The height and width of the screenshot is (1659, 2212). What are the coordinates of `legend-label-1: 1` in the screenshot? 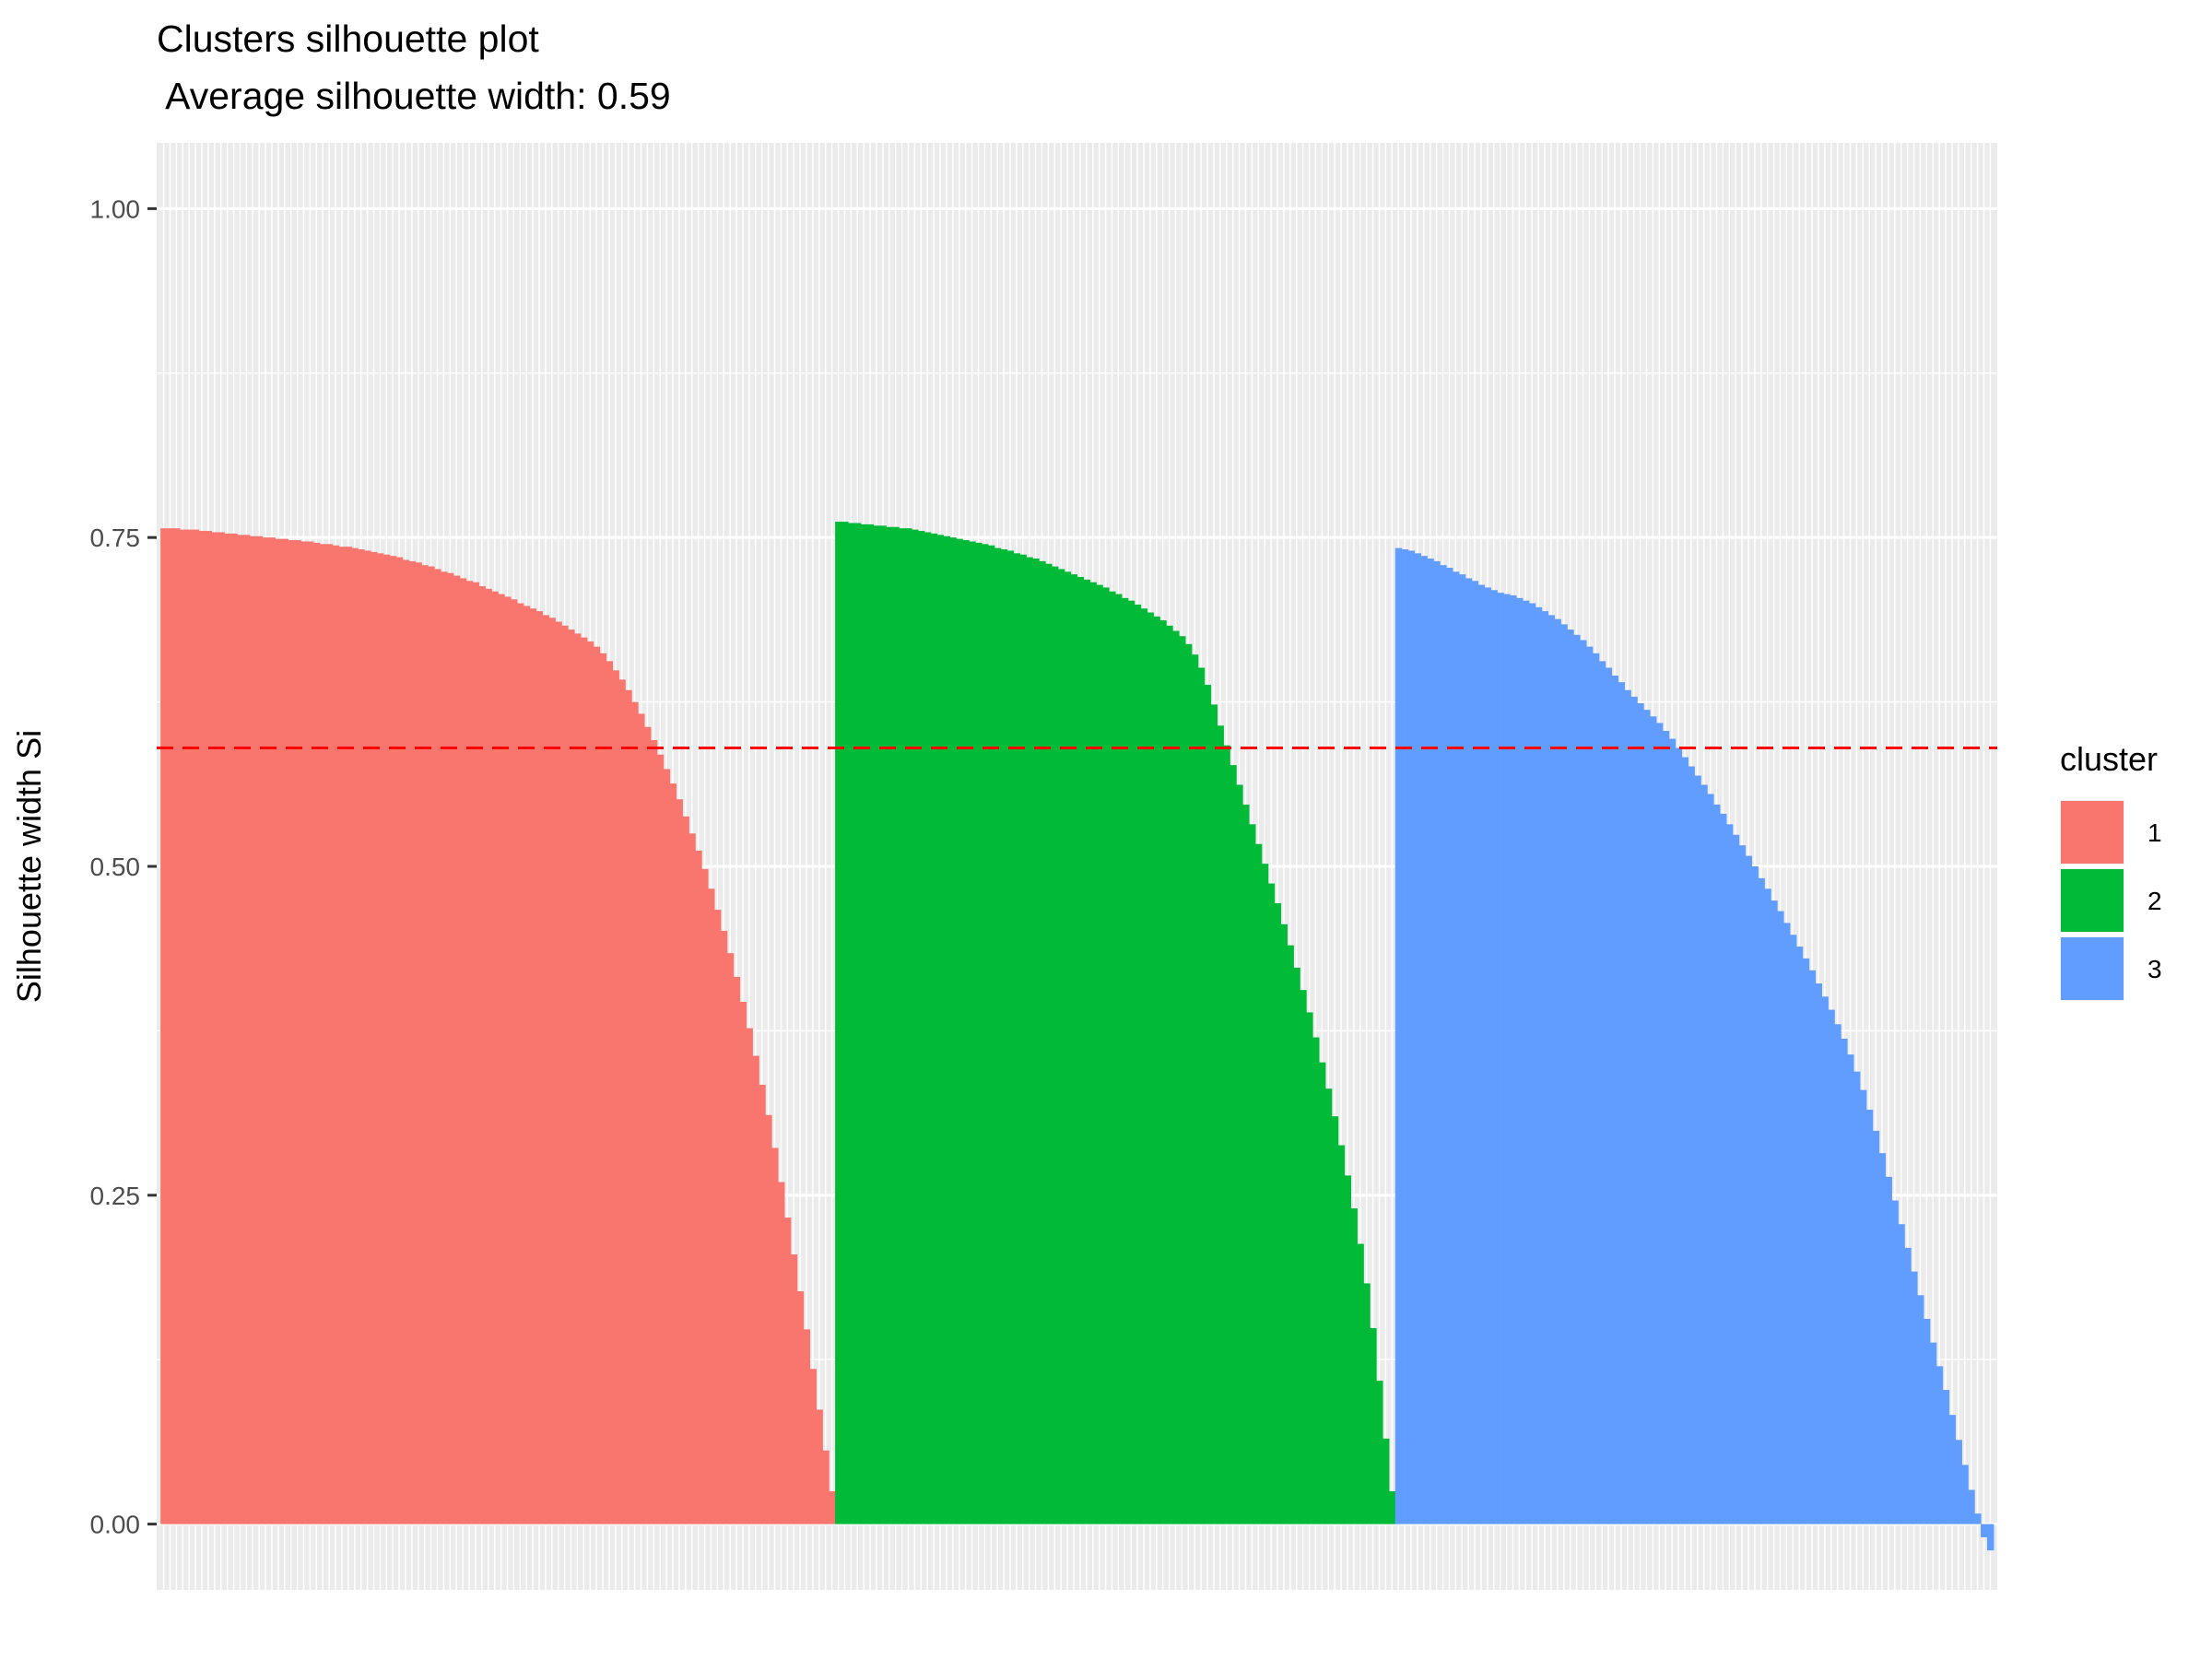 It's located at (2154, 832).